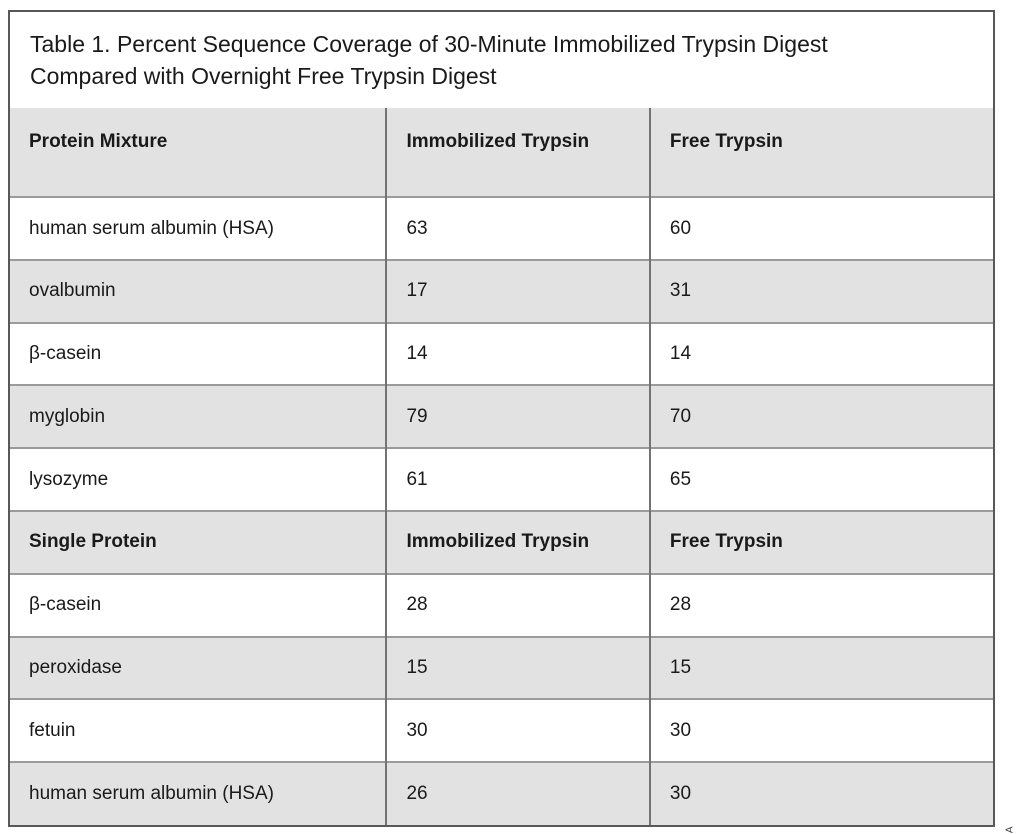 This screenshot has width=1018, height=834. What do you see at coordinates (198, 290) in the screenshot?
I see `protein-cell: ovalbumin` at bounding box center [198, 290].